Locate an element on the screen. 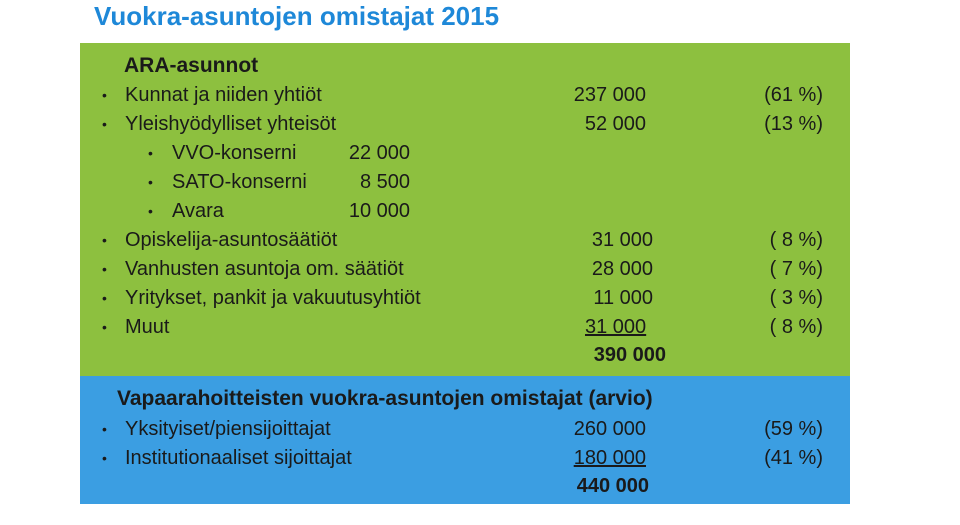  row-value: 8 500 is located at coordinates (384, 182).